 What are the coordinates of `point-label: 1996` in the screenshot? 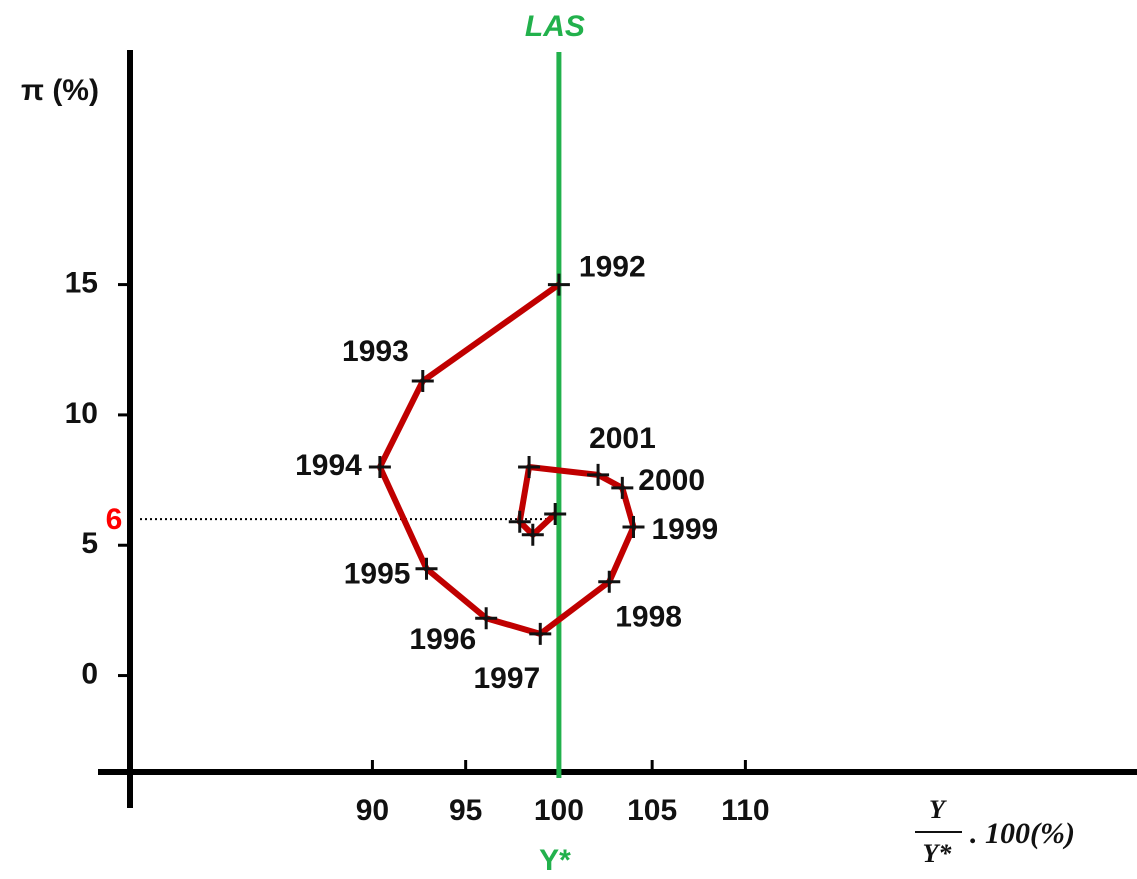 It's located at (442, 639).